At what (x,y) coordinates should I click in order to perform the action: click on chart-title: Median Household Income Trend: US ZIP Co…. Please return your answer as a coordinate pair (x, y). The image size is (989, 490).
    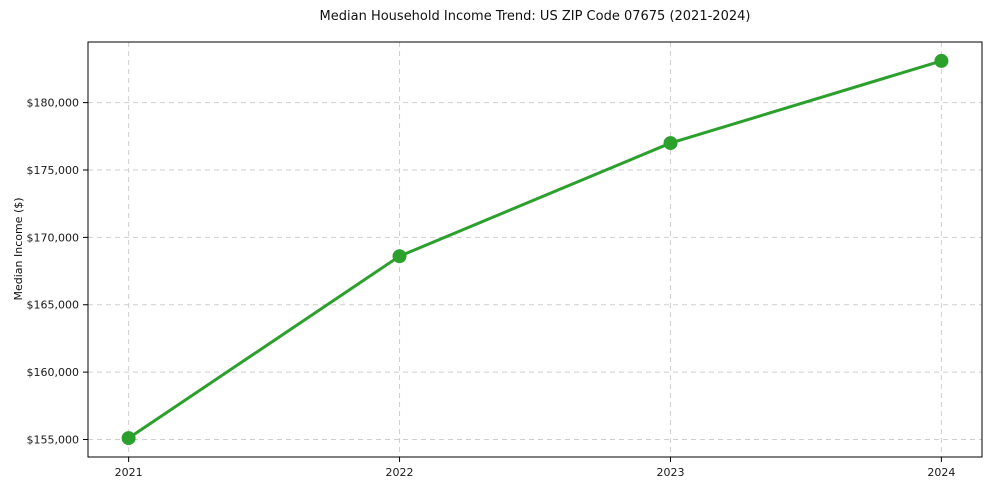
    Looking at the image, I should click on (535, 16).